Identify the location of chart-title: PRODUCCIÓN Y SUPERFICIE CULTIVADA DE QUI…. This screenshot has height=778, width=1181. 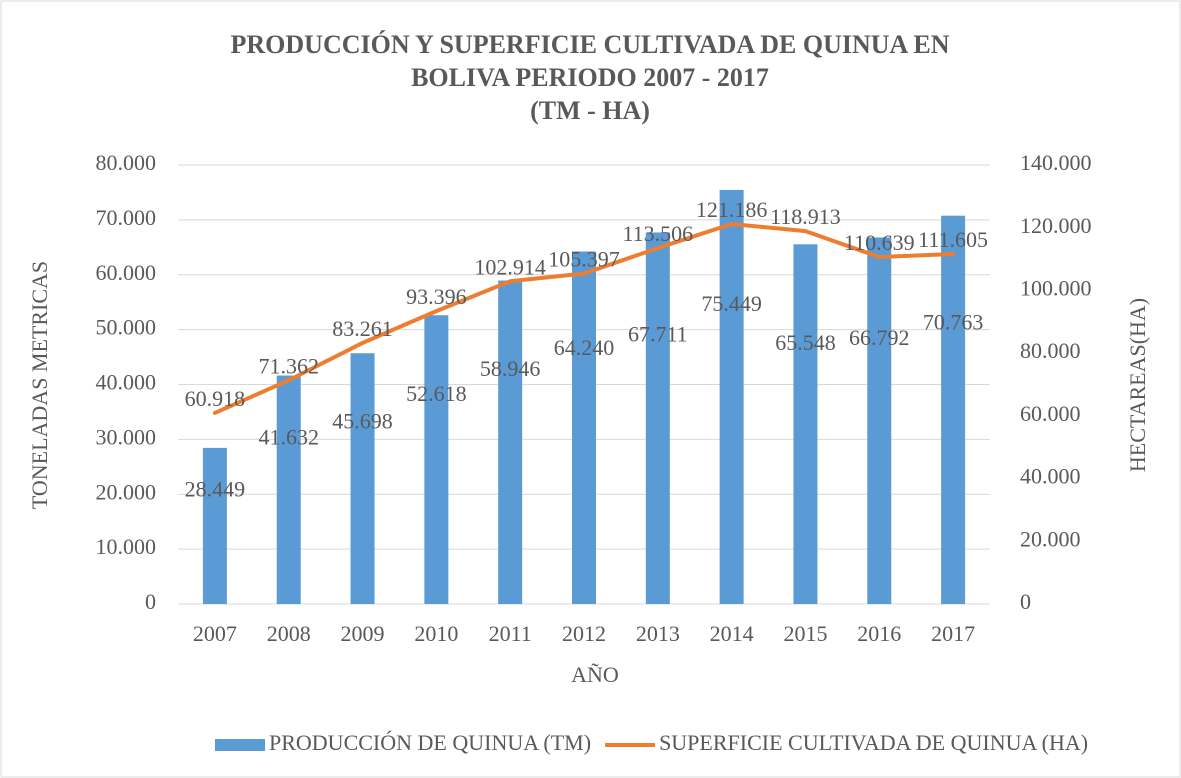
(590, 44).